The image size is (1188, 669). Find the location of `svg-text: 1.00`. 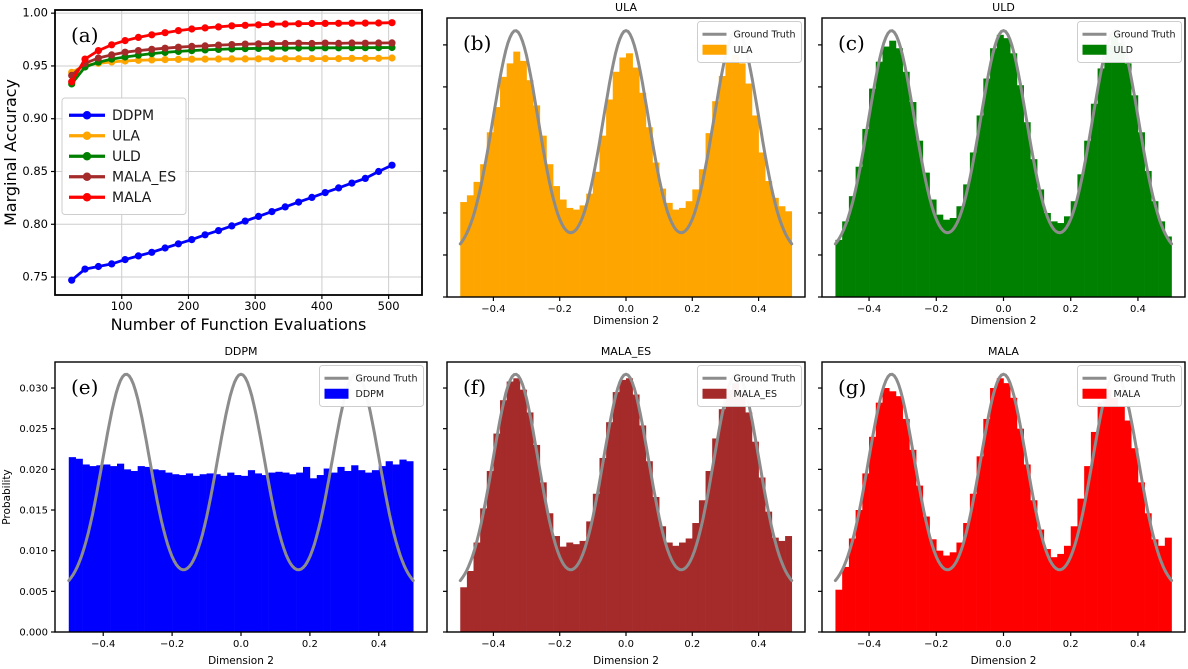

svg-text: 1.00 is located at coordinates (35, 13).